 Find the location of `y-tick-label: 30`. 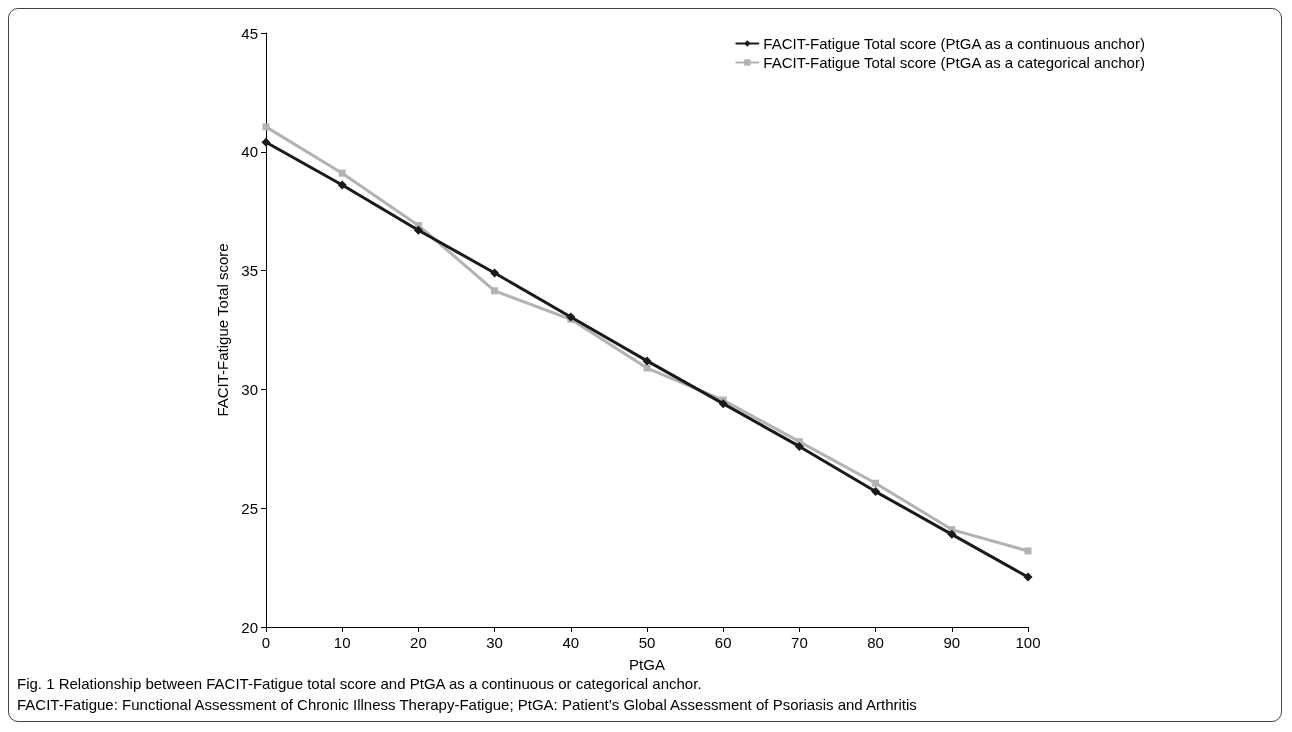

y-tick-label: 30 is located at coordinates (249, 389).